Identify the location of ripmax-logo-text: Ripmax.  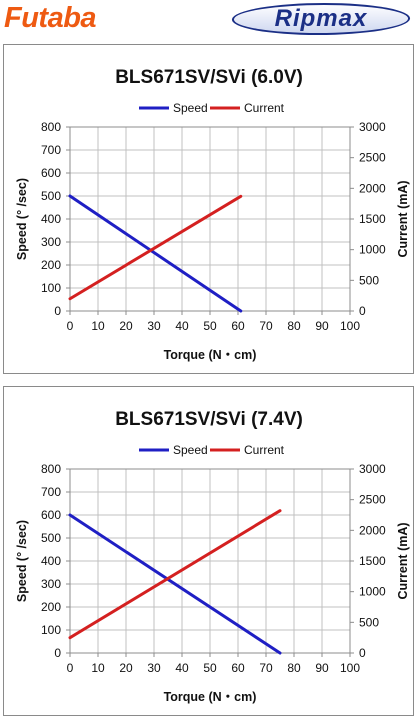
(321, 18).